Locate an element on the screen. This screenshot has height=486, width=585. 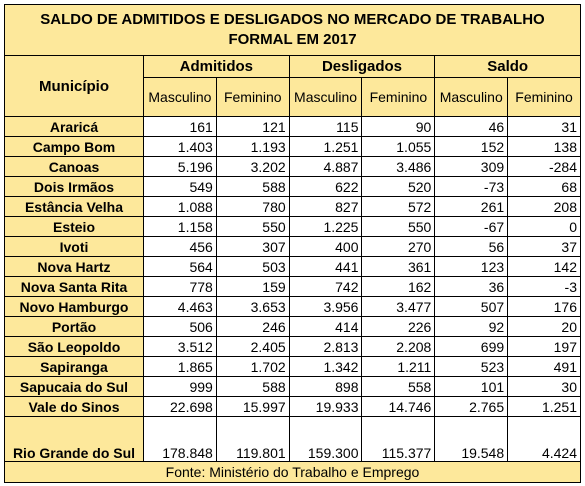
value-cell: 1.865 is located at coordinates (180, 366).